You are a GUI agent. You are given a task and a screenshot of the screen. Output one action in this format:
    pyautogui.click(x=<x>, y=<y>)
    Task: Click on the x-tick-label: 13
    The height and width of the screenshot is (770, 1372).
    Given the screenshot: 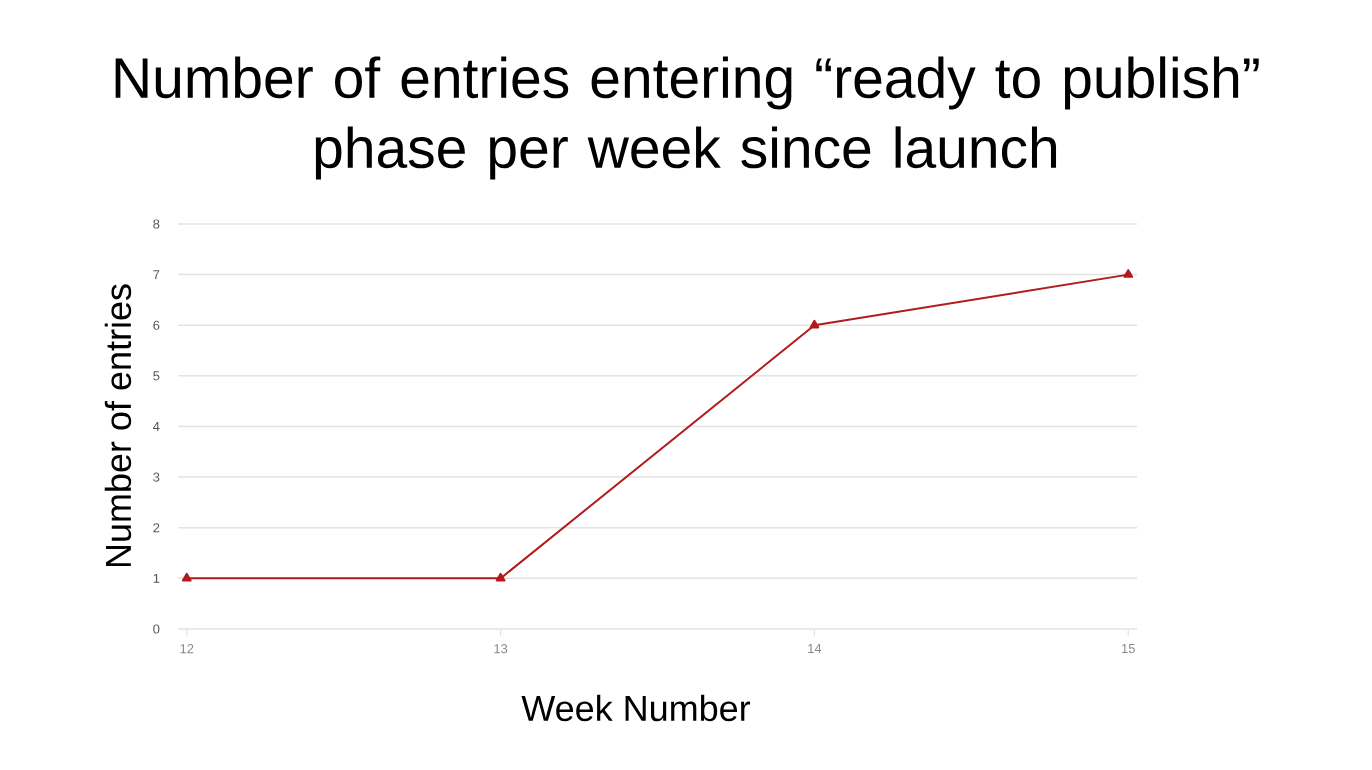 What is the action you would take?
    pyautogui.click(x=501, y=649)
    